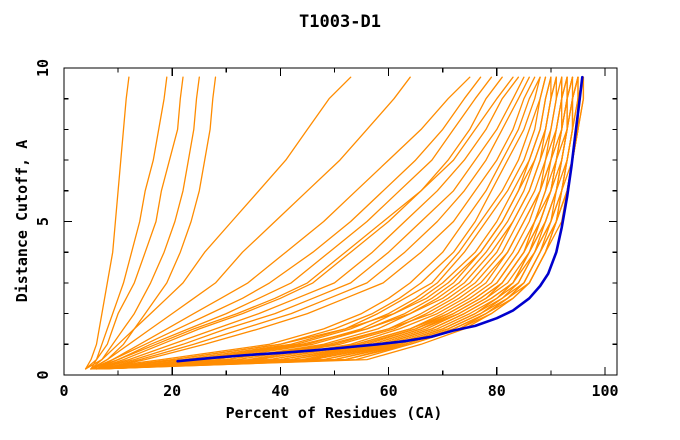 The image size is (680, 440). I want to click on x-tick-label: 80, so click(497, 391).